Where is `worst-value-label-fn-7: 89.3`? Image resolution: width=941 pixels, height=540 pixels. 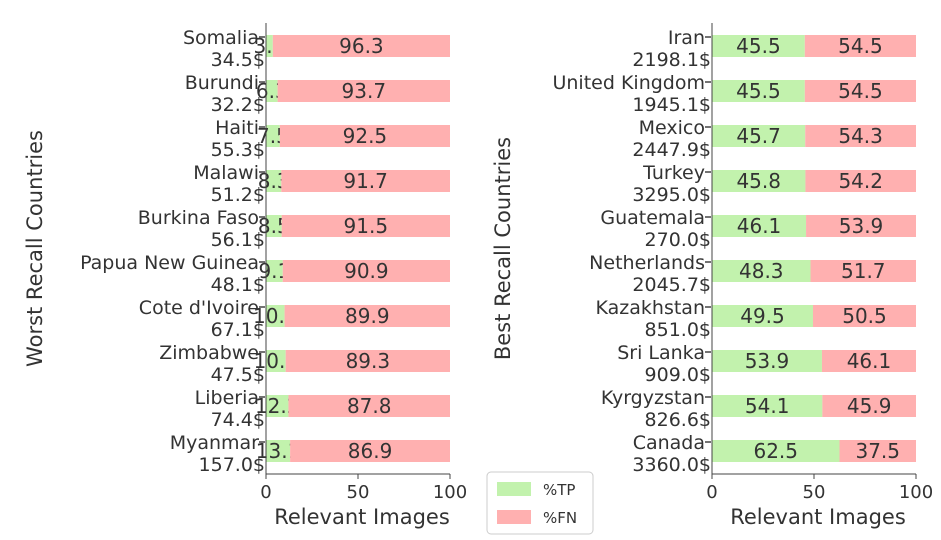 worst-value-label-fn-7: 89.3 is located at coordinates (368, 361).